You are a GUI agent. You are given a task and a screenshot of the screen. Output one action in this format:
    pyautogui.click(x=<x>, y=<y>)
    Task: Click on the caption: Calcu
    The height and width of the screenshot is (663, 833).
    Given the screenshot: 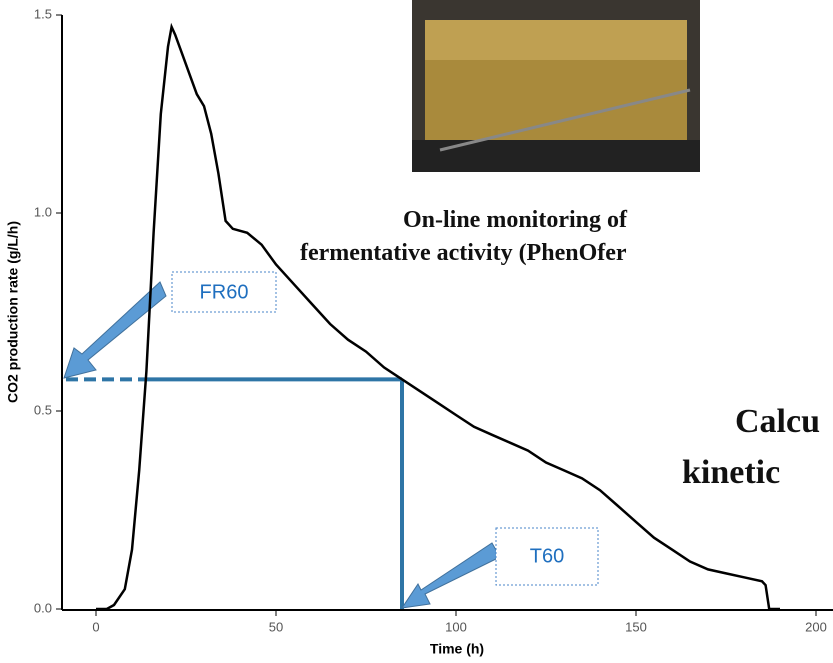 What is the action you would take?
    pyautogui.click(x=777, y=421)
    